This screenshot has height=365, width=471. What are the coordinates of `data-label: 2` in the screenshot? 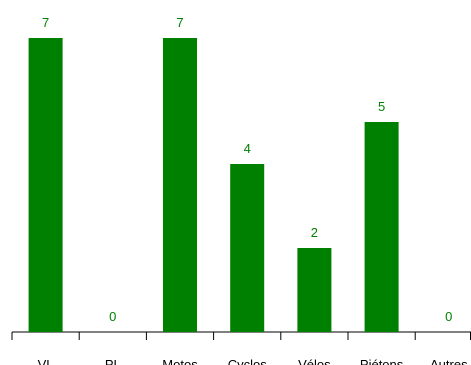 It's located at (314, 232).